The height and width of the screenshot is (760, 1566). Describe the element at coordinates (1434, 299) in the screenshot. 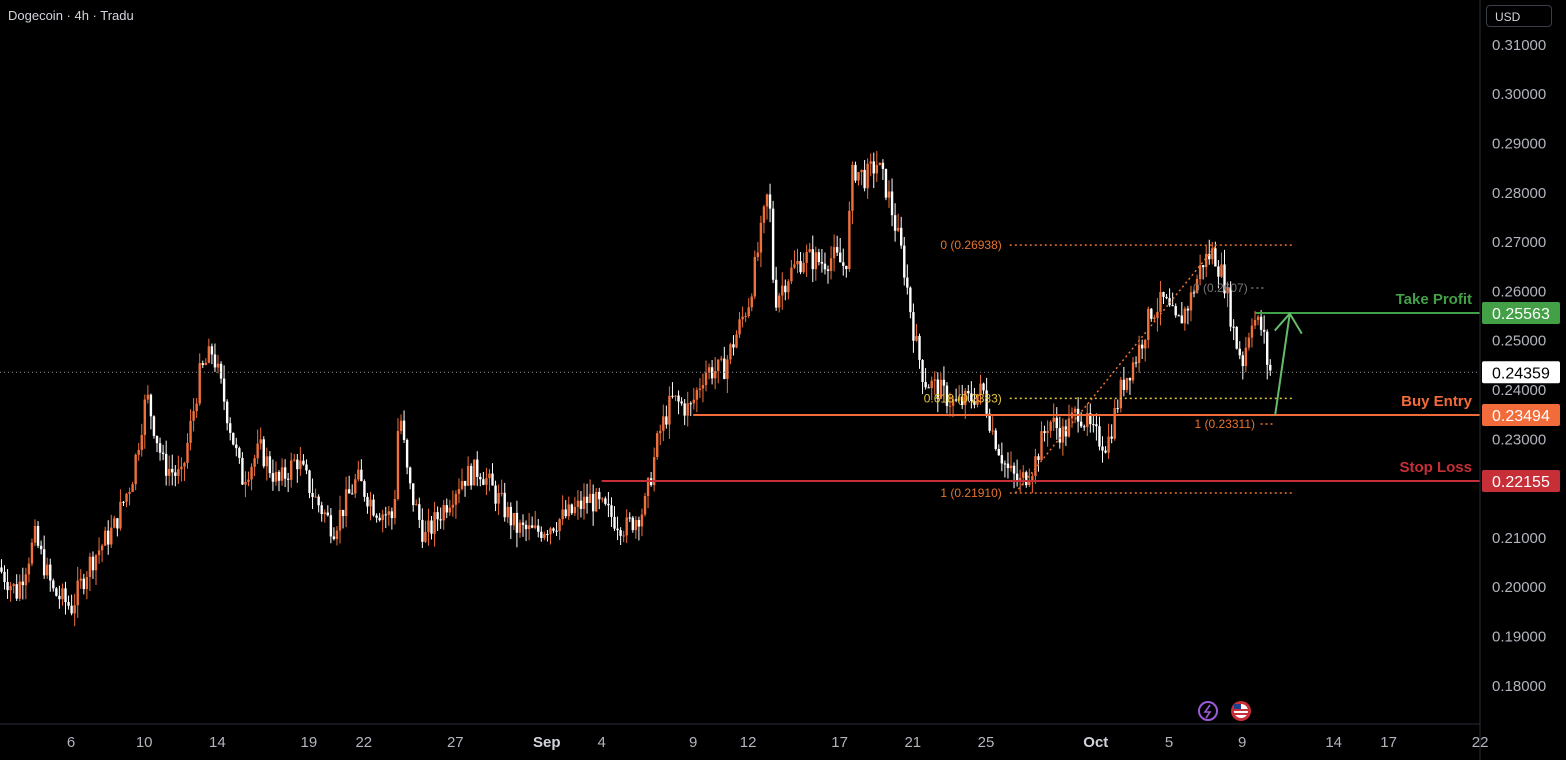

I see `level-name-label: Take Profit` at that location.